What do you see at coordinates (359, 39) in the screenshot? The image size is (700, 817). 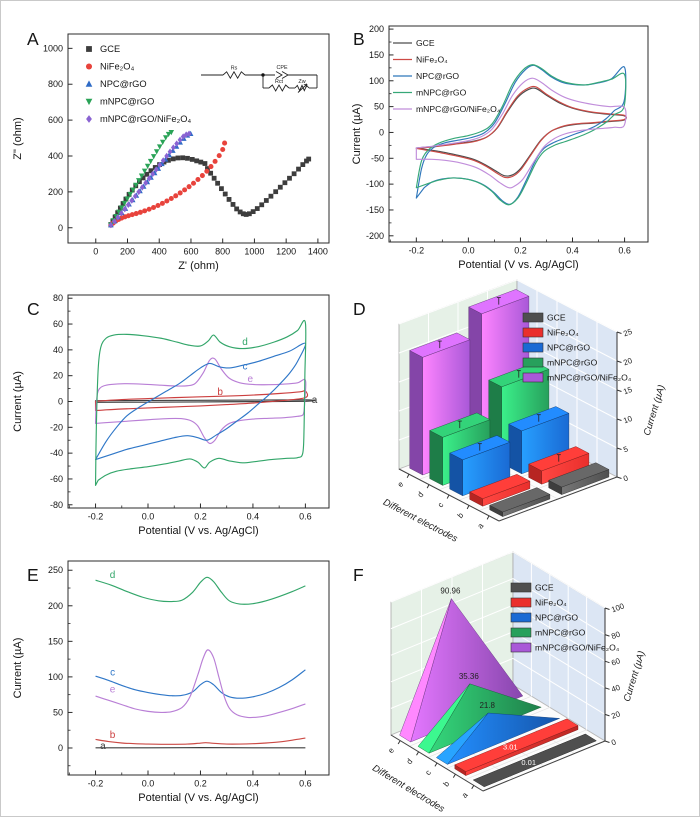 I see `panel-letter-b: B` at bounding box center [359, 39].